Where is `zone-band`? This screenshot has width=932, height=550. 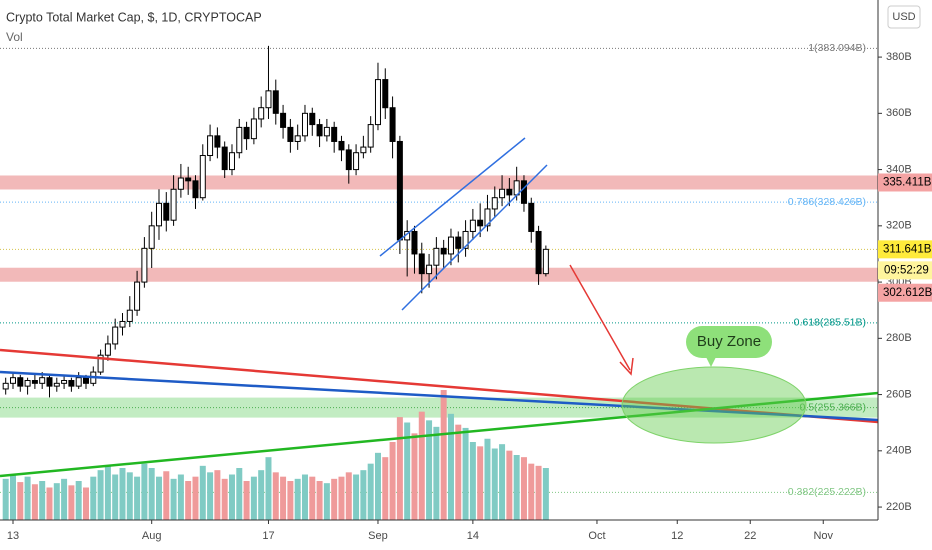
zone-band is located at coordinates (439, 182).